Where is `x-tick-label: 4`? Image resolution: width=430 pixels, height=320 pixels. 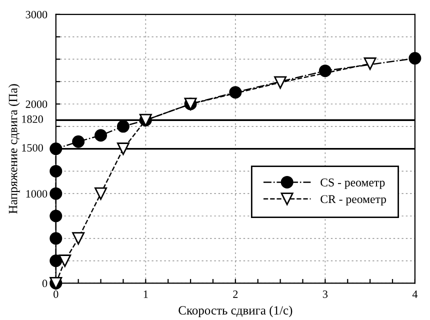
x-tick-label: 4 is located at coordinates (415, 294).